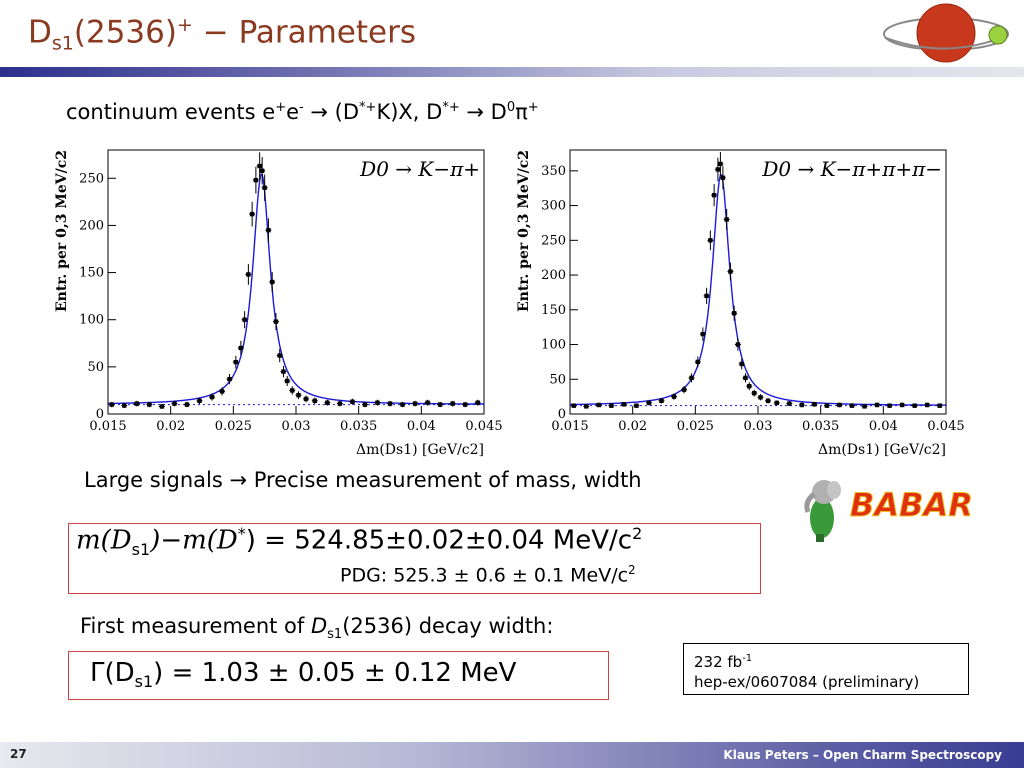 Image resolution: width=1024 pixels, height=768 pixels. What do you see at coordinates (758, 290) in the screenshot?
I see `fit-curve` at bounding box center [758, 290].